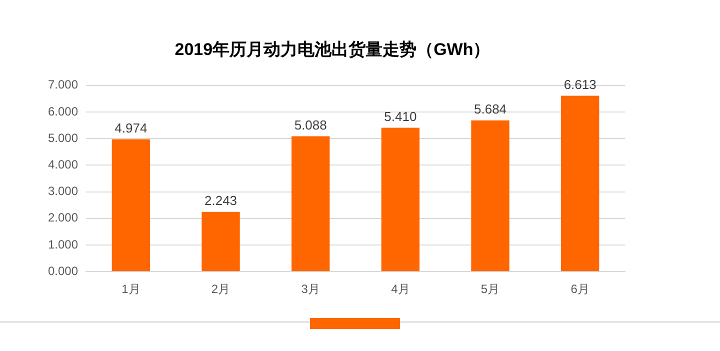 This screenshot has width=720, height=351. Describe the element at coordinates (221, 200) in the screenshot. I see `data-label: 2.243` at that location.